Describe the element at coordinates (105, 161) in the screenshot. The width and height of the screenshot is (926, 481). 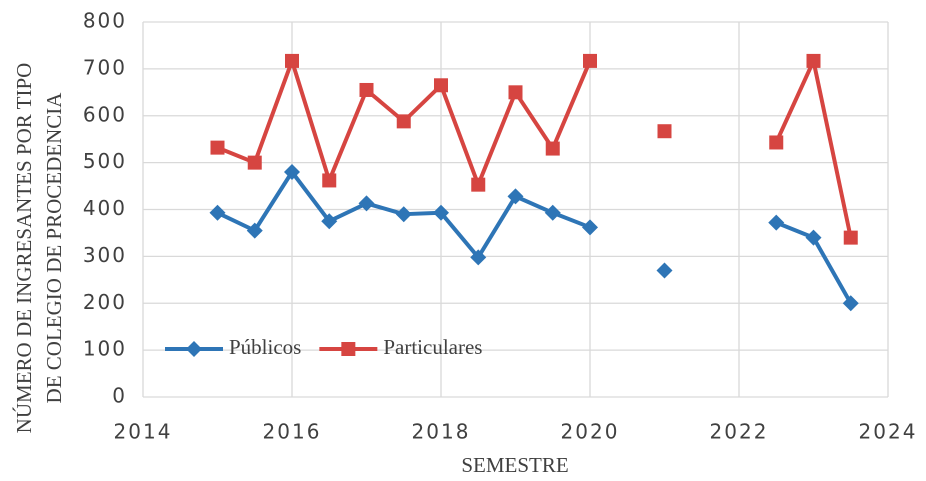
I see `y-tick-label: 500` at that location.